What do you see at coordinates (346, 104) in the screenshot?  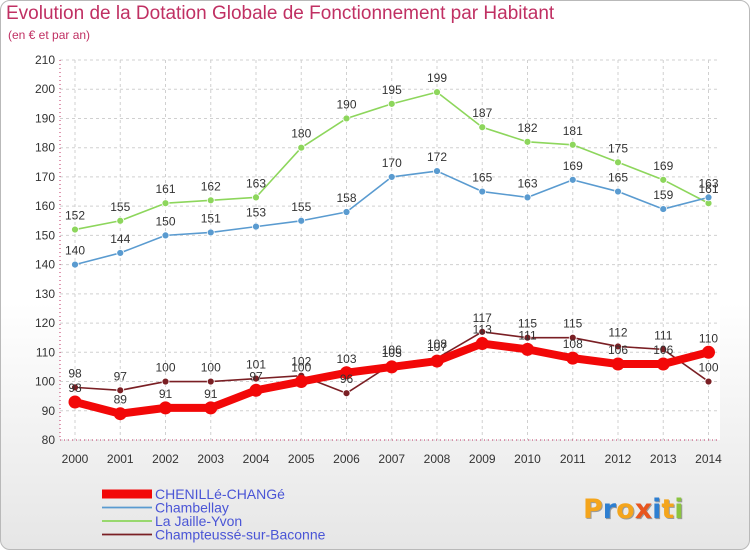 I see `data-label: 190` at bounding box center [346, 104].